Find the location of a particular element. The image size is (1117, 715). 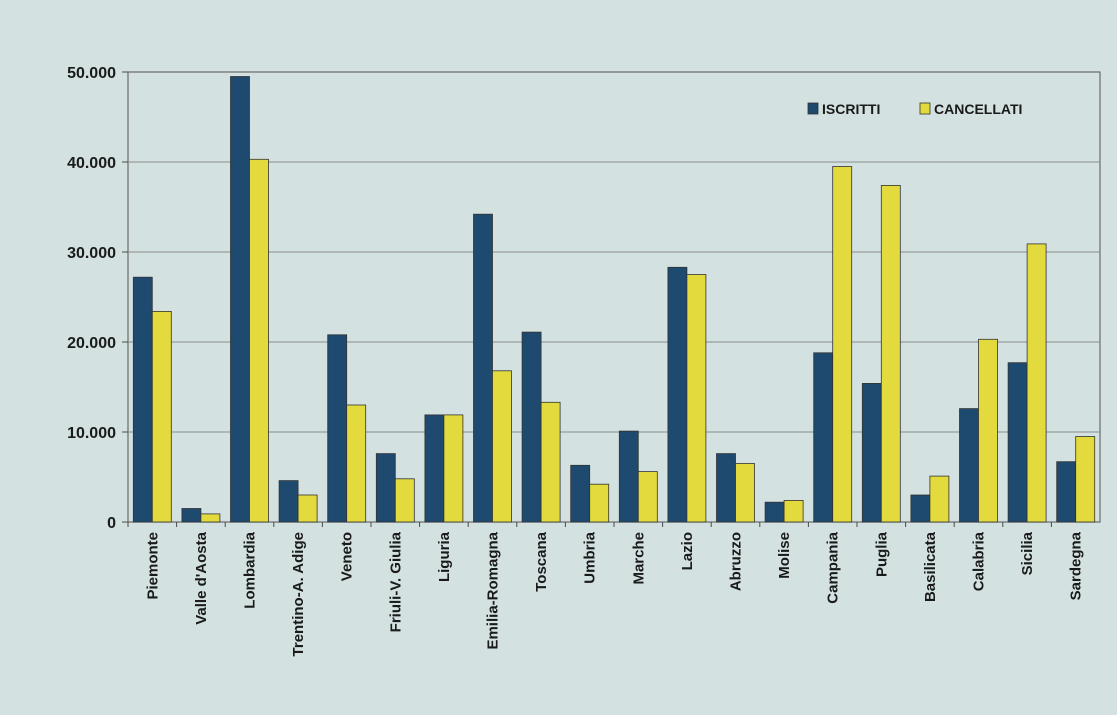

x-category-label: Sardegna is located at coordinates (1076, 565).